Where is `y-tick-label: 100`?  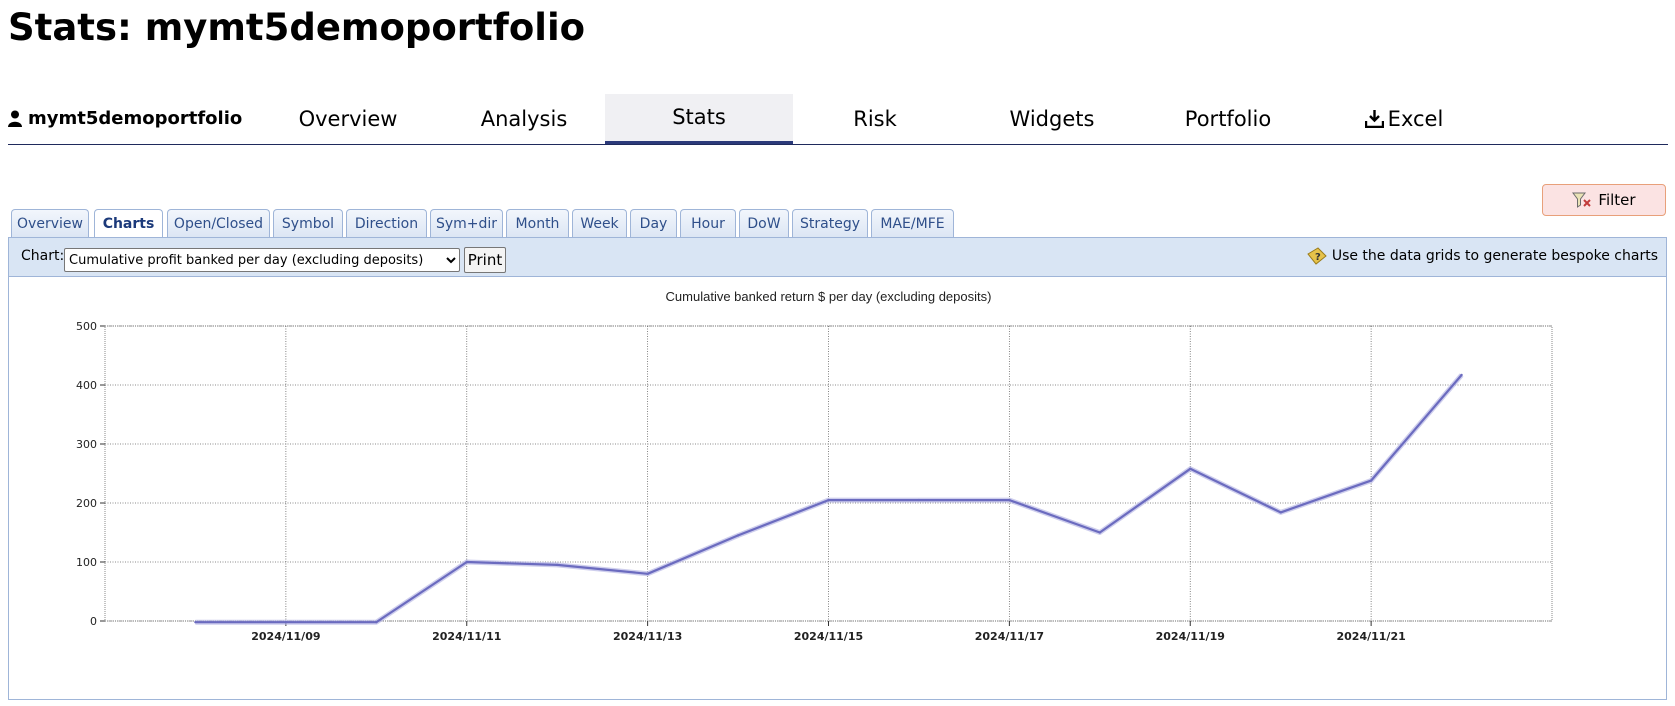 y-tick-label: 100 is located at coordinates (86, 562).